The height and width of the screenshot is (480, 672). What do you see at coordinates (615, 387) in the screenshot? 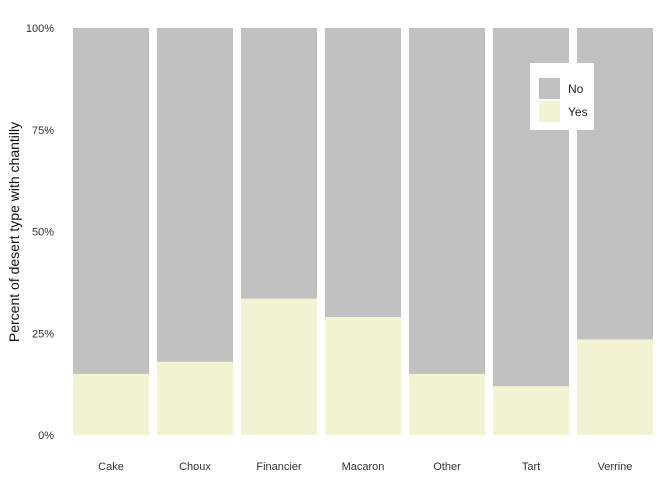
I see `bar-verrine-yes` at bounding box center [615, 387].